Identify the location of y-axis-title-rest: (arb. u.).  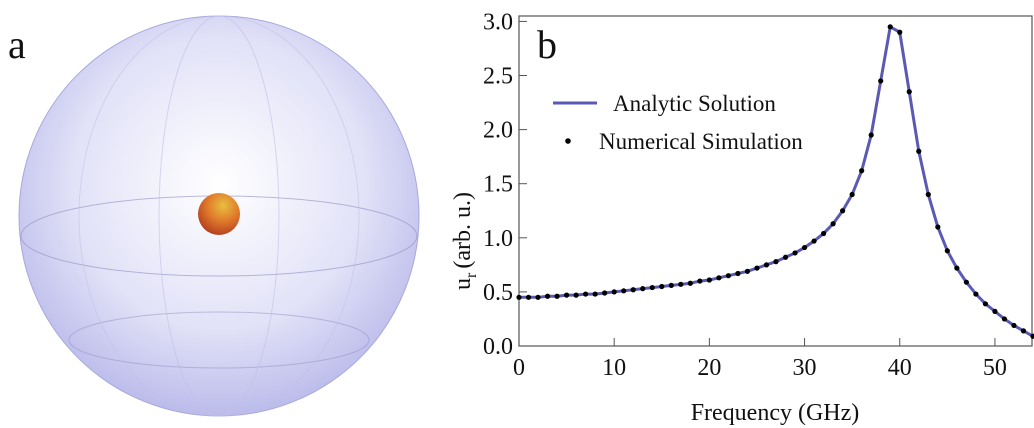
(463, 230).